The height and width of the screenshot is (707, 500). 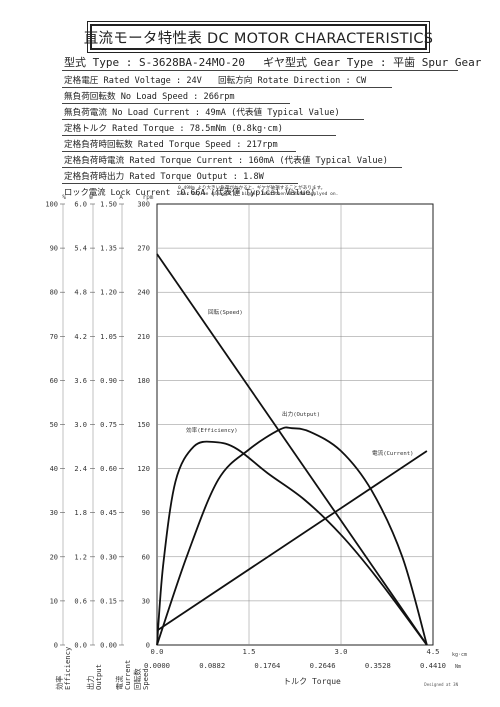 I want to click on y-axis-label: 効率Efficiency, so click(x=63, y=668).